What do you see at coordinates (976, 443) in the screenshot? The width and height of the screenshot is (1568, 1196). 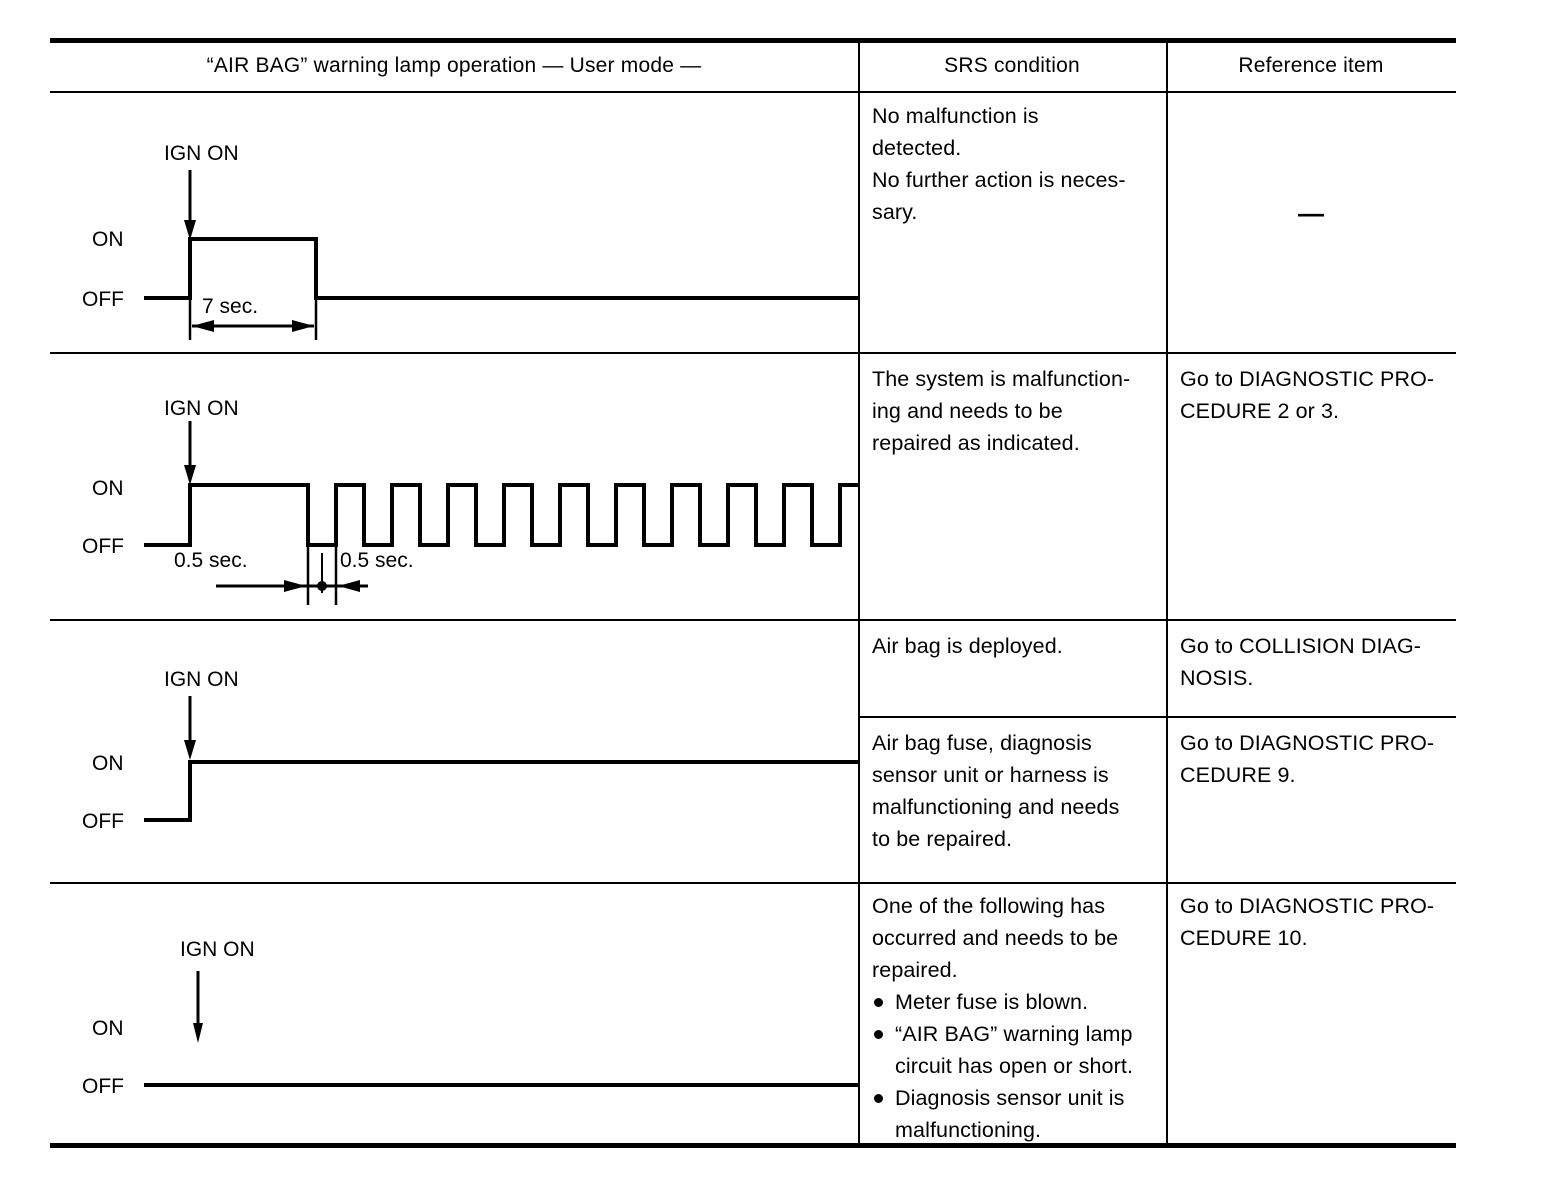 I see `srs-line: repaired as indicated.` at bounding box center [976, 443].